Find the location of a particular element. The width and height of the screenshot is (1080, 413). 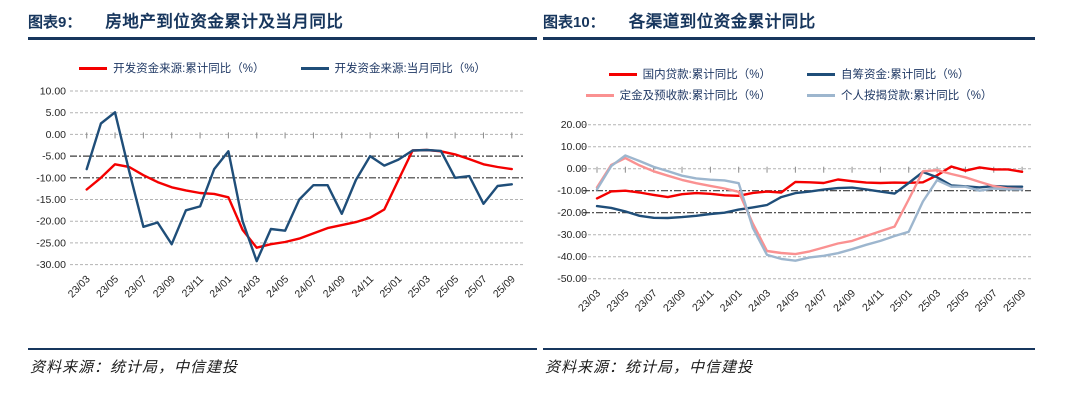

figure10-title-rule is located at coordinates (789, 38).